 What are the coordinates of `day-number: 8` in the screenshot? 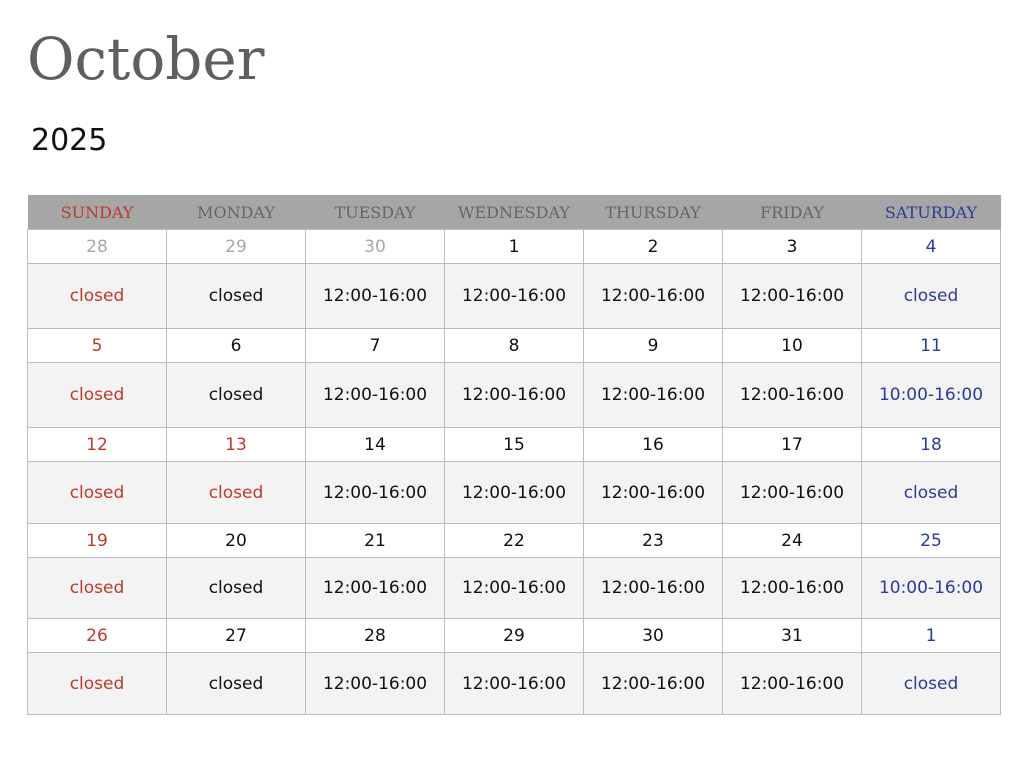 It's located at (514, 345).